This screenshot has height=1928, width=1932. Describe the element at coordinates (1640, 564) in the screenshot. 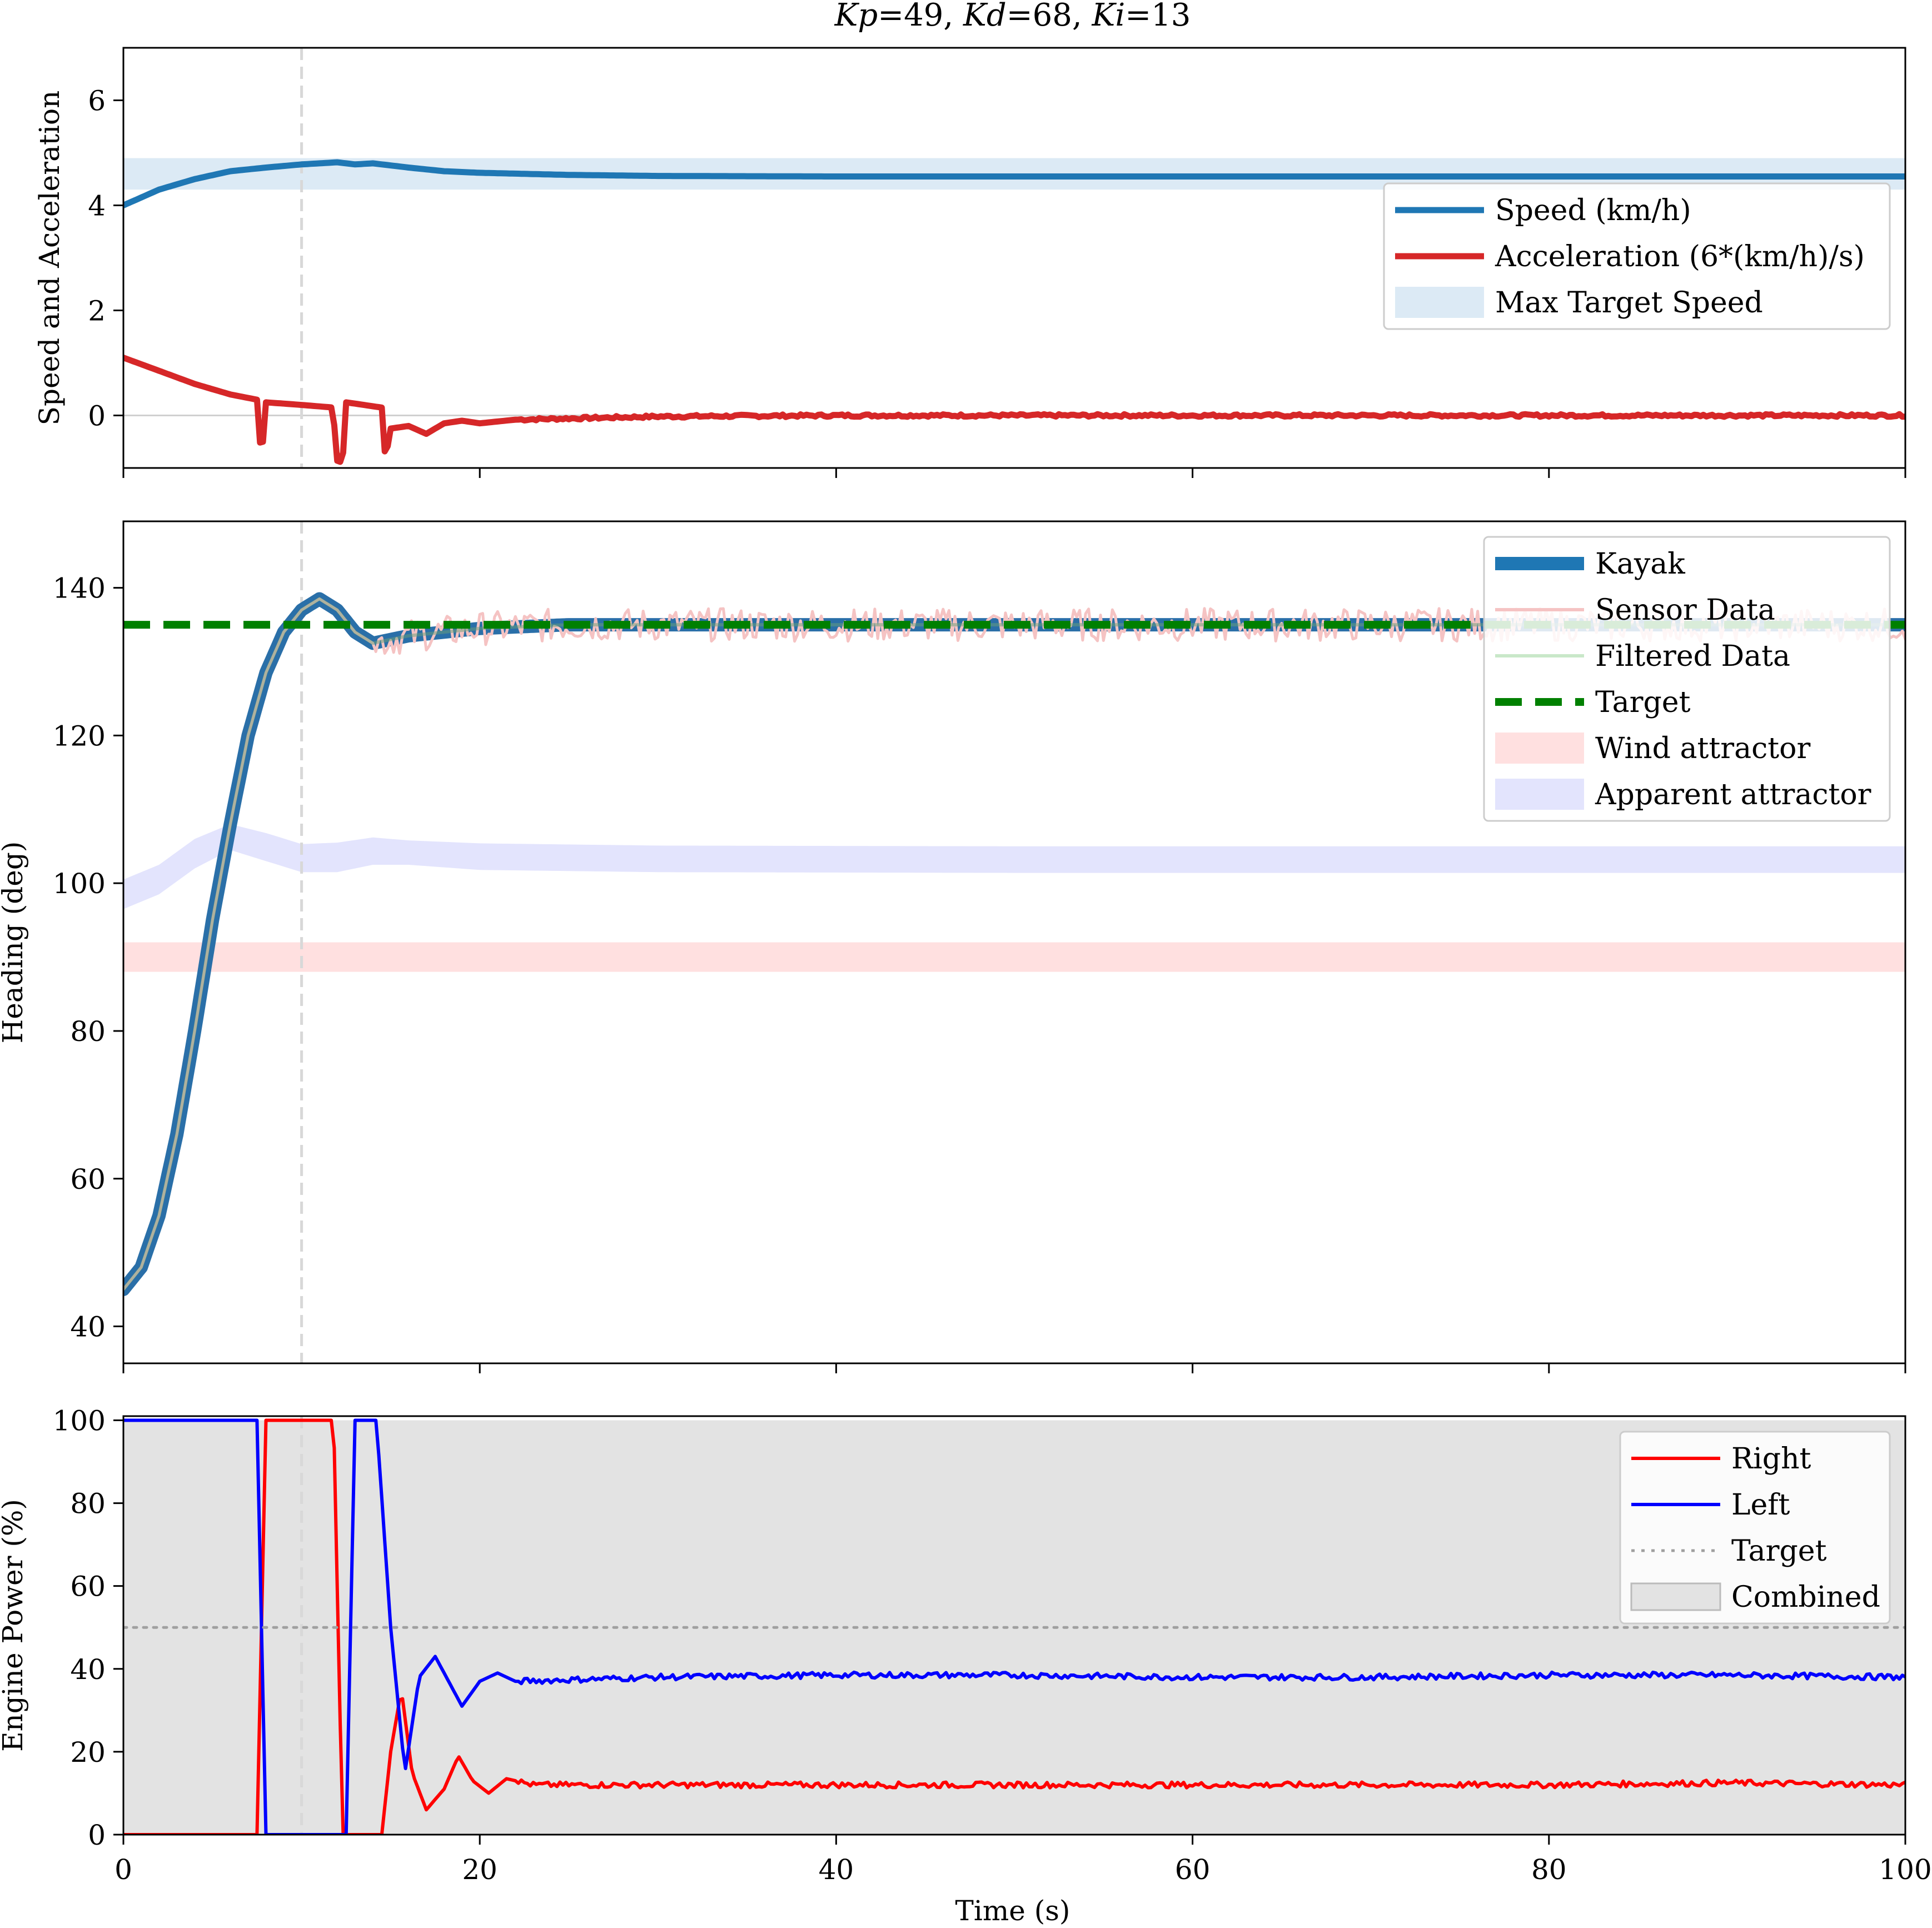

I see `legend-entry-label: Kayak` at that location.